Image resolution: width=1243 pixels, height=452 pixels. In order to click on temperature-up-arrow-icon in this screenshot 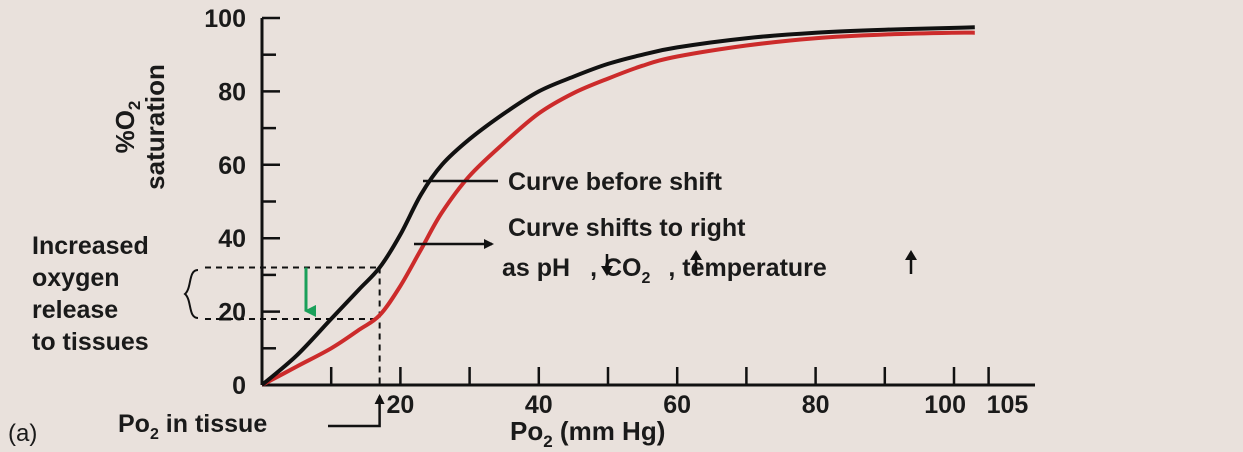, I will do `click(911, 262)`.